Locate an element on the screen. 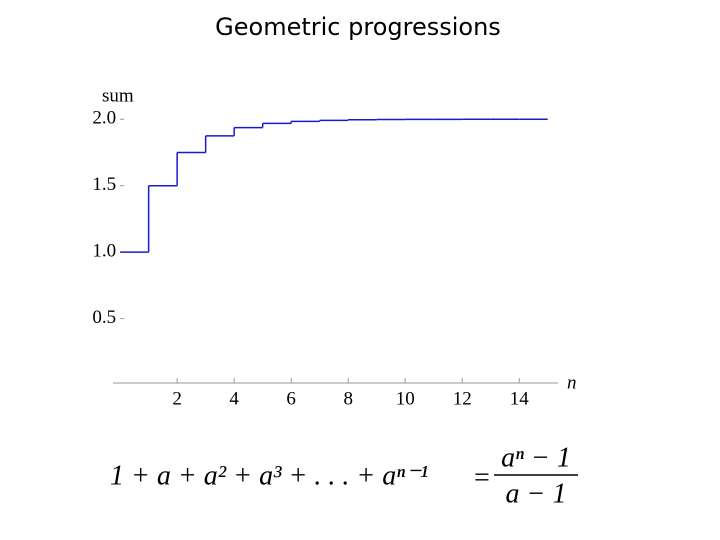  x-tick-label: 2 is located at coordinates (177, 398).